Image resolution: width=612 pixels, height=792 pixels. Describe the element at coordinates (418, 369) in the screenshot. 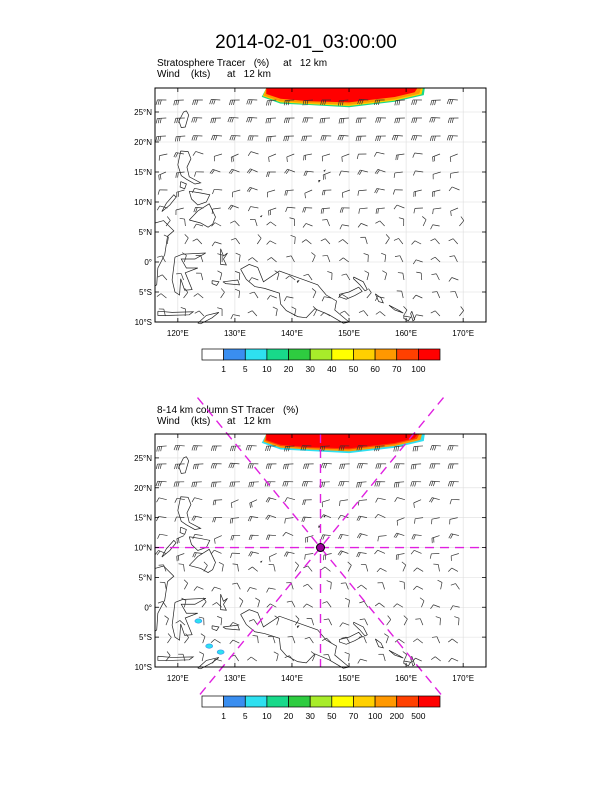

I see `colorbar-label: 100` at that location.